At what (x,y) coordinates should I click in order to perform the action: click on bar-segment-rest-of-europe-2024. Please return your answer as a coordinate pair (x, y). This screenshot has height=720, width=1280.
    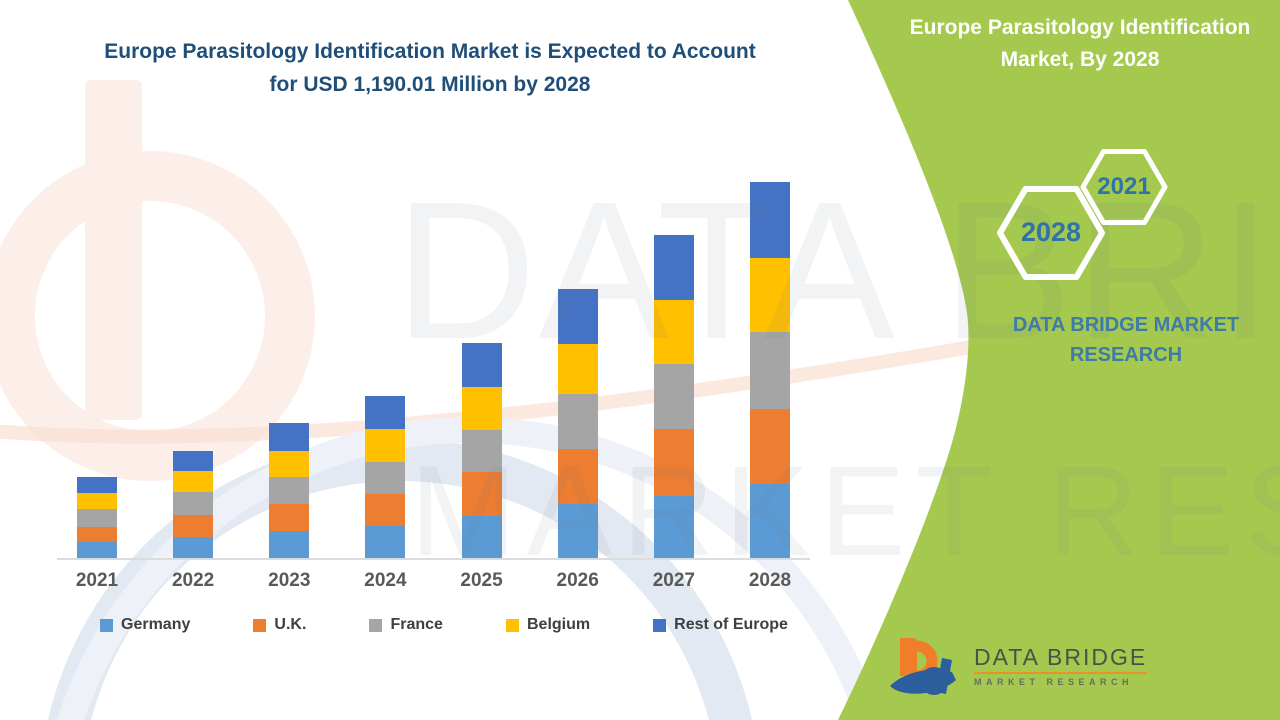
    Looking at the image, I should click on (385, 412).